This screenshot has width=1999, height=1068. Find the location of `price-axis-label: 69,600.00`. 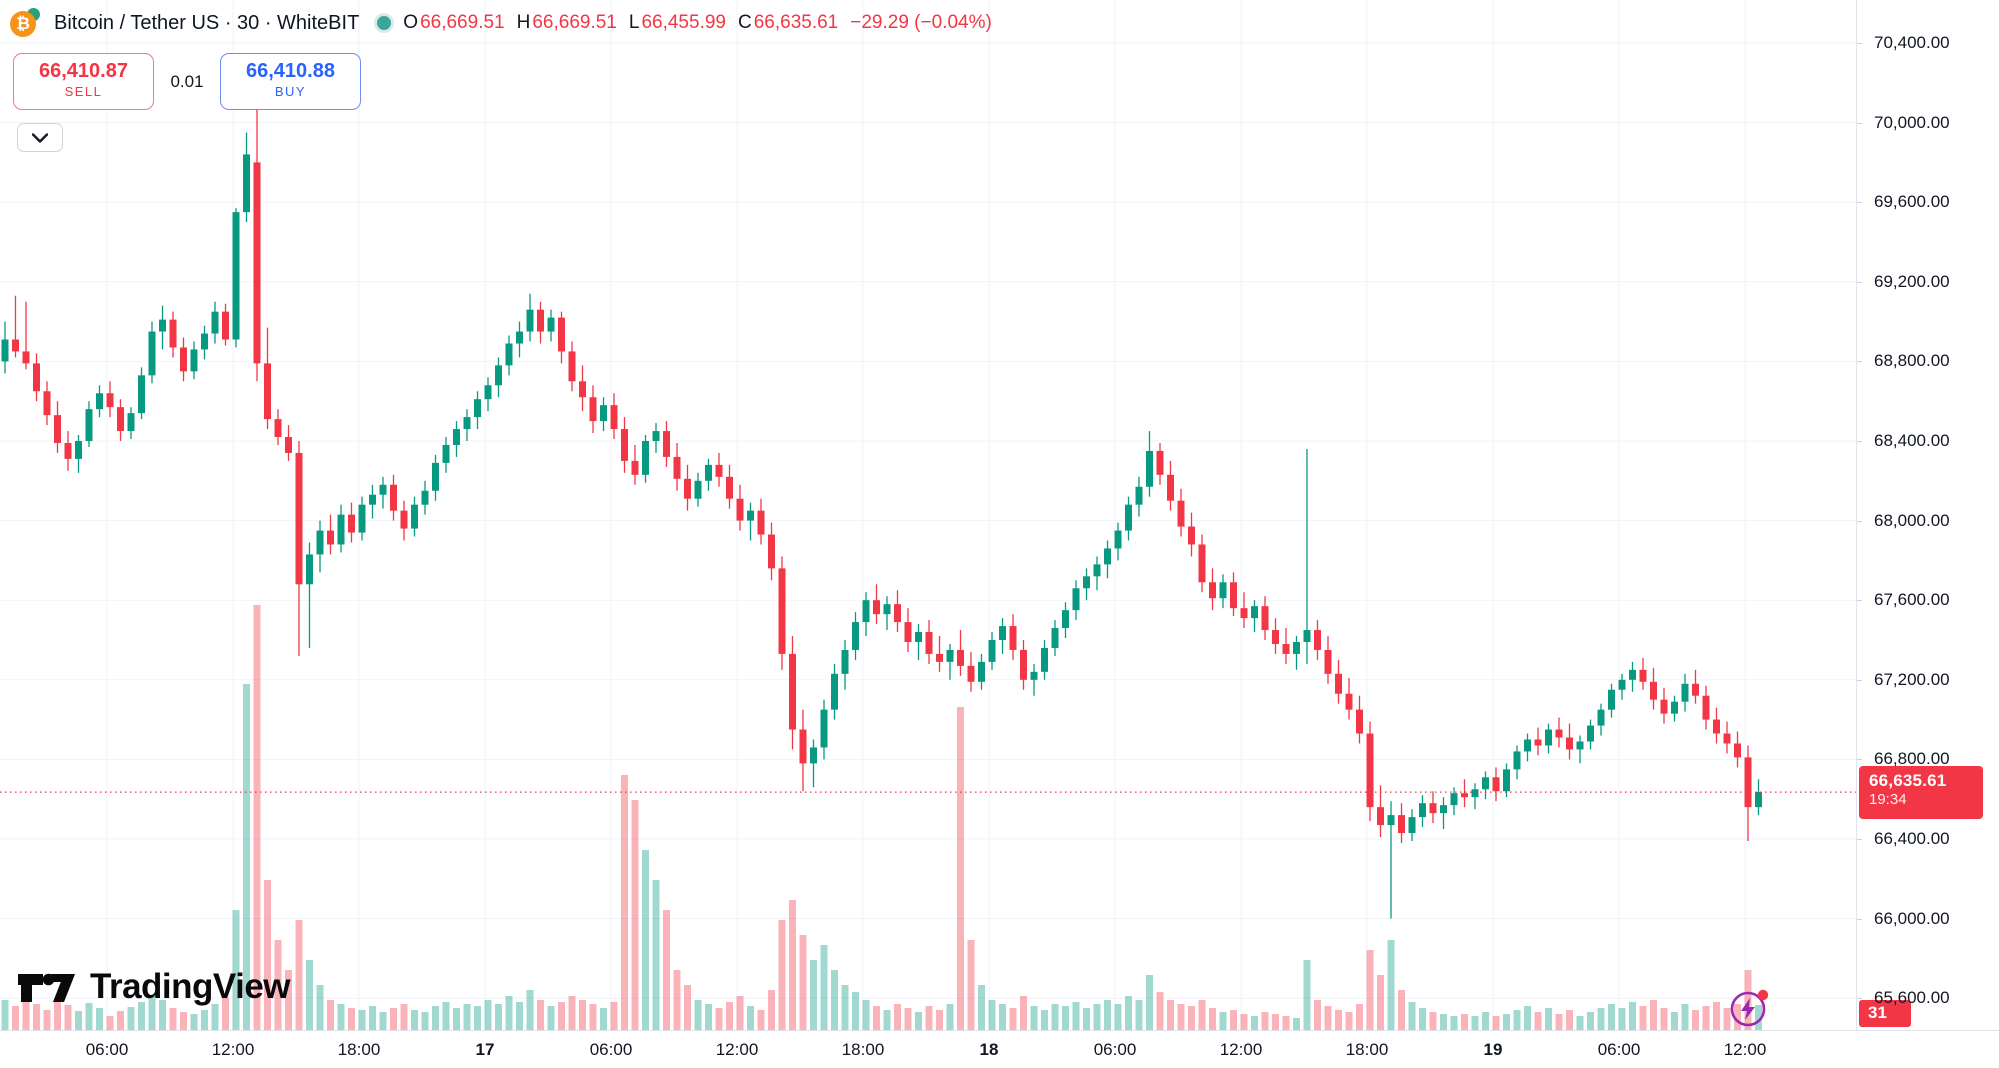

price-axis-label: 69,600.00 is located at coordinates (1912, 202).